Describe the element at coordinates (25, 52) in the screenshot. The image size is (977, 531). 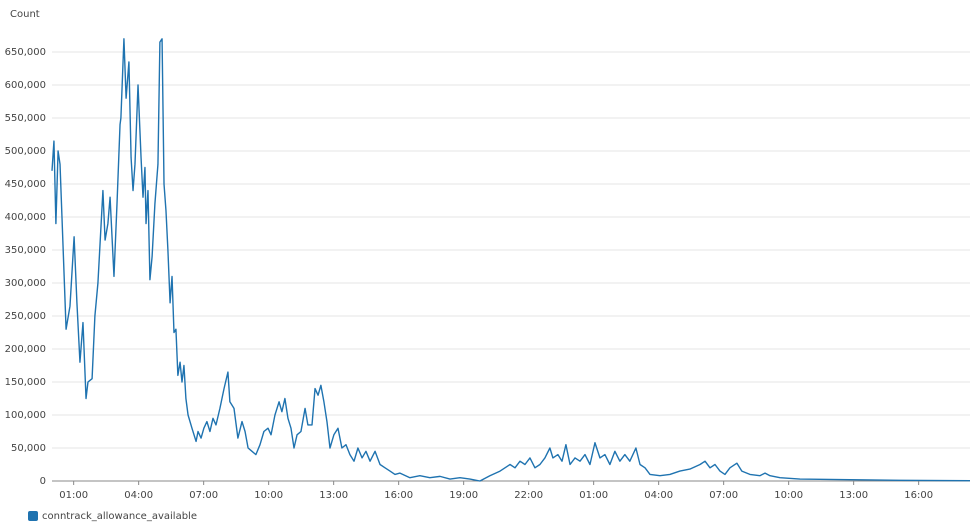
I see `y-tick-label: 650,000` at that location.